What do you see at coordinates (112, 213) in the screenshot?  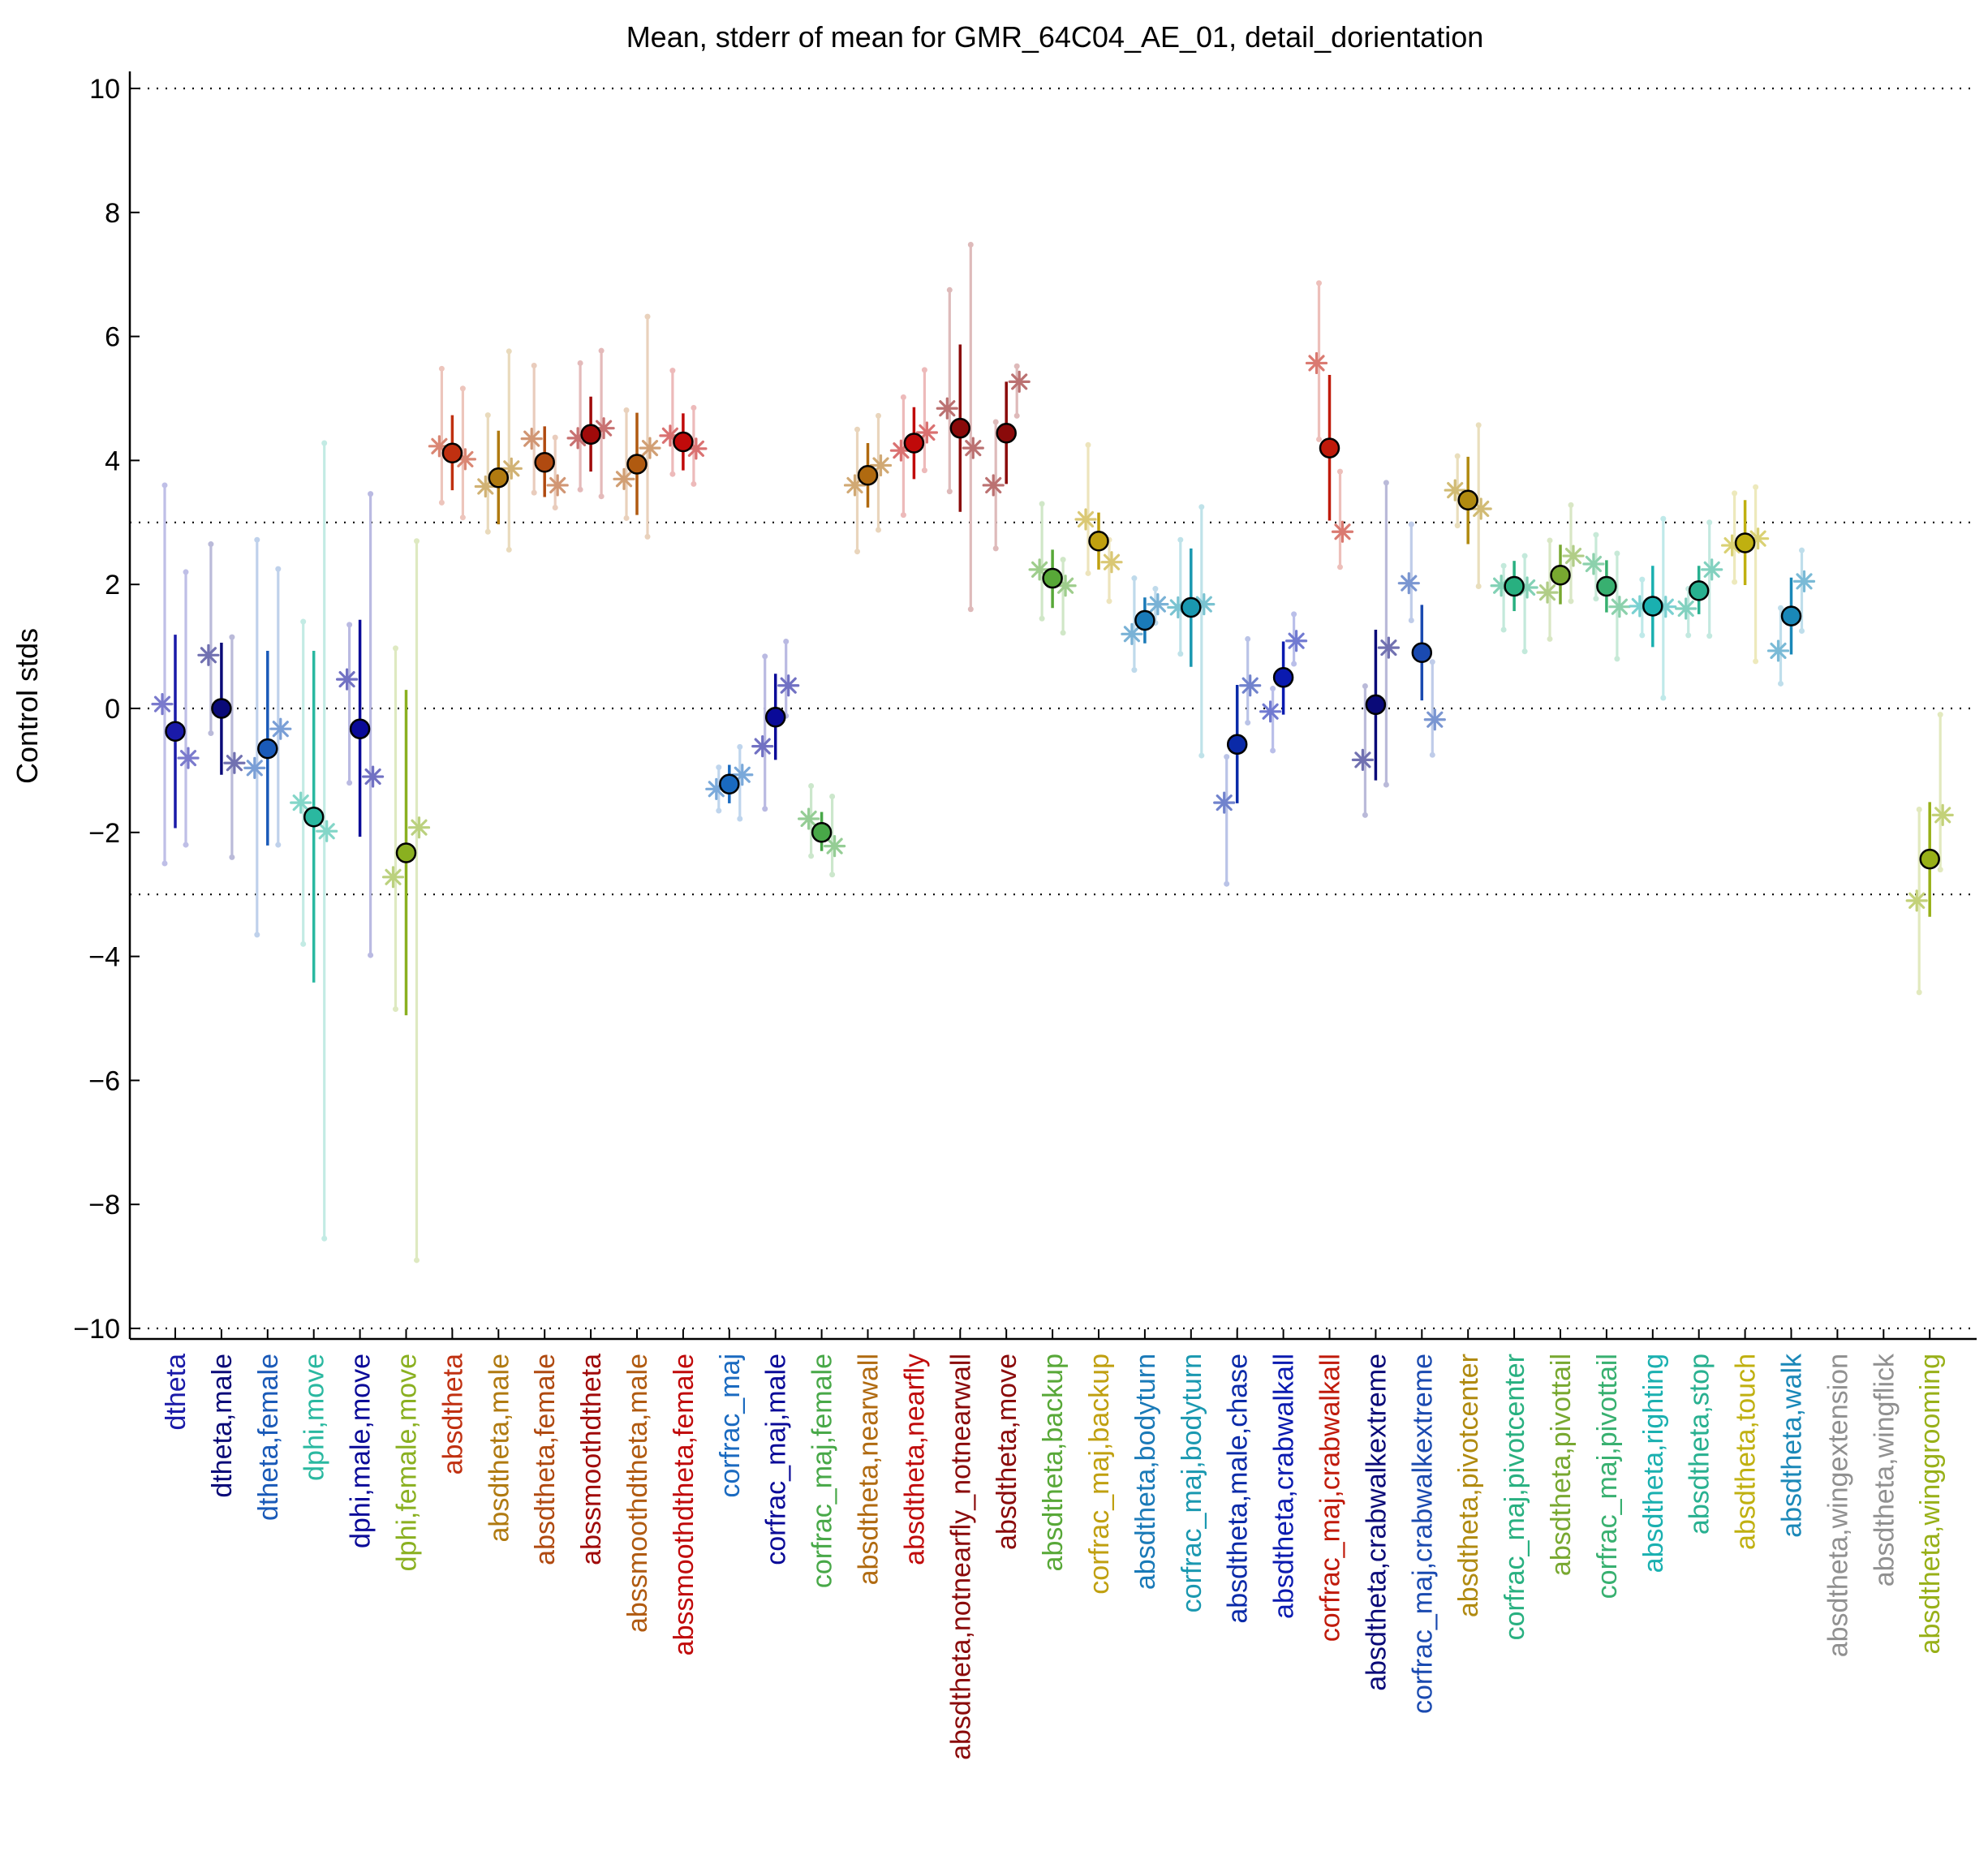 I see `y-tick-label: 8` at bounding box center [112, 213].